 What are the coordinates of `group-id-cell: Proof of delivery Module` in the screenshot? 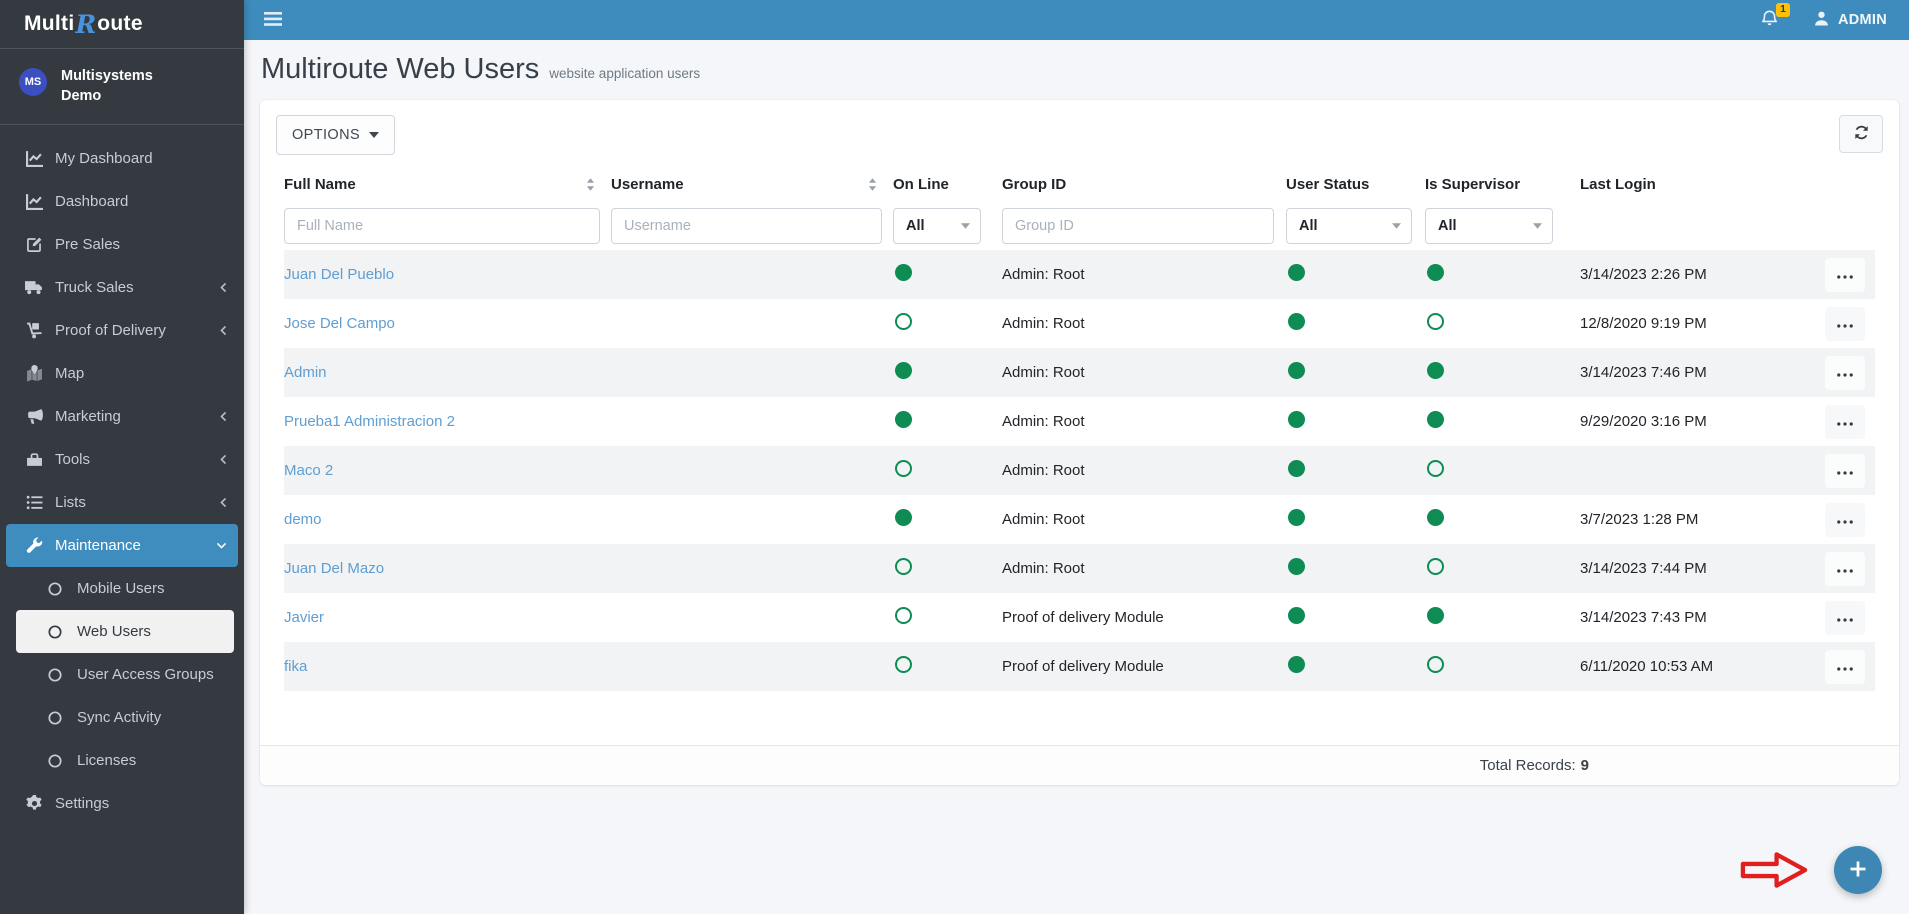 It's located at (1083, 666).